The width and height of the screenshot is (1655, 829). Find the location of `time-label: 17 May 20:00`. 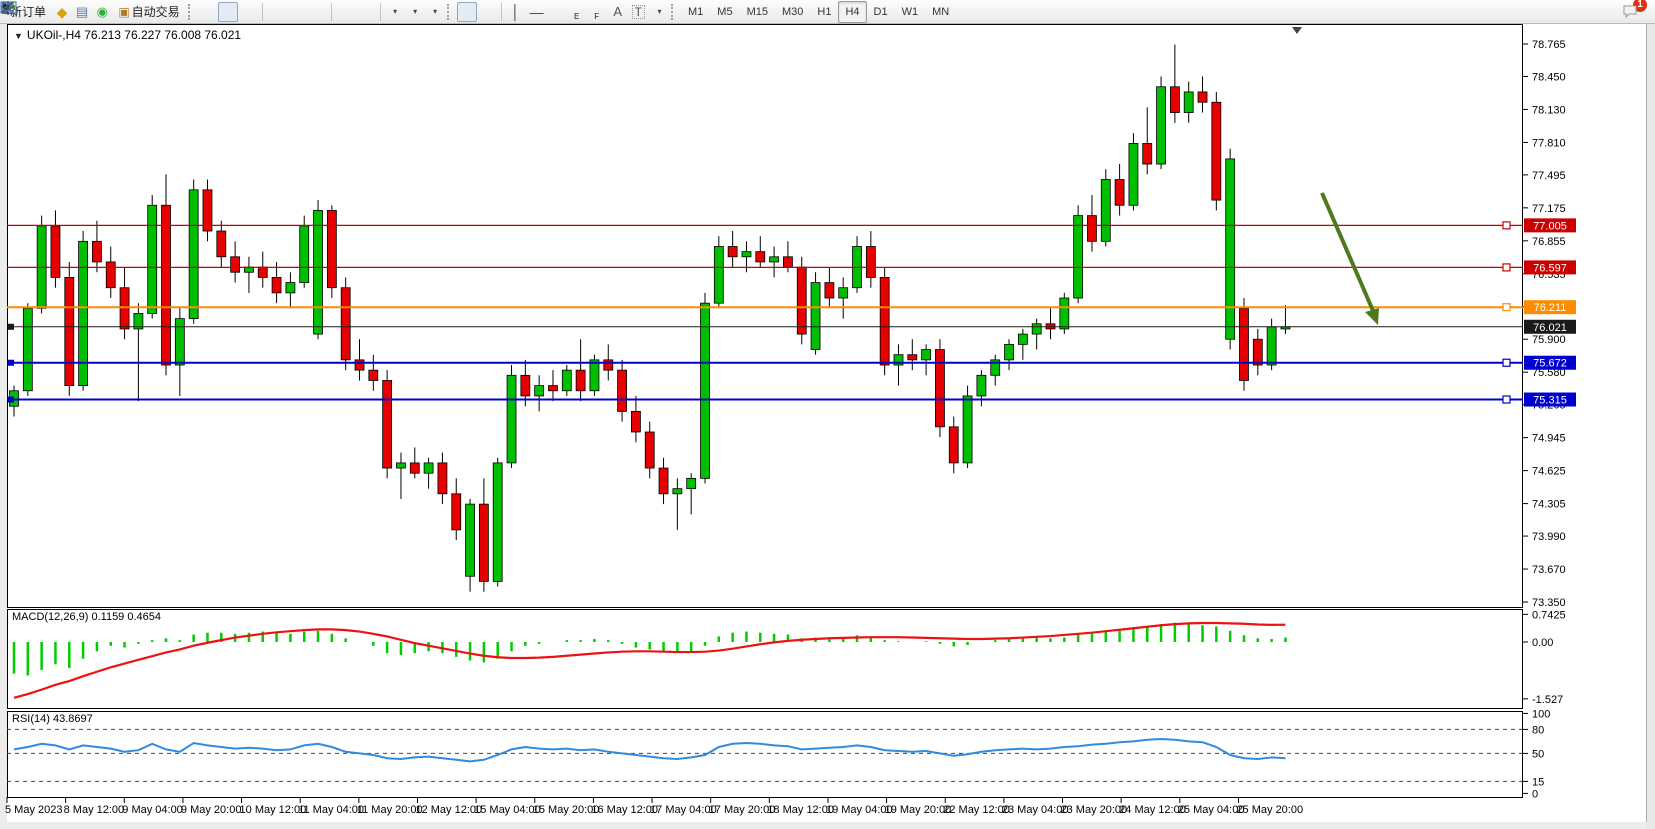

time-label: 17 May 20:00 is located at coordinates (742, 810).